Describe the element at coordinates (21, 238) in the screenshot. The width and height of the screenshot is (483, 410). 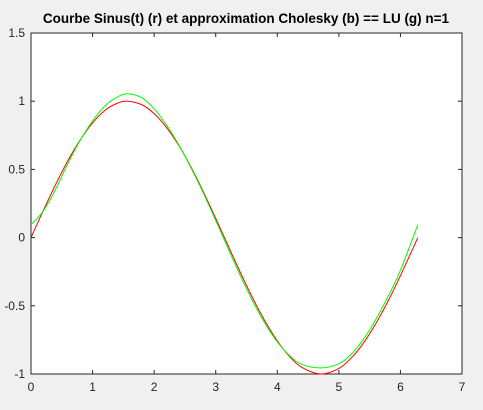
I see `y-tick-label: 0` at that location.